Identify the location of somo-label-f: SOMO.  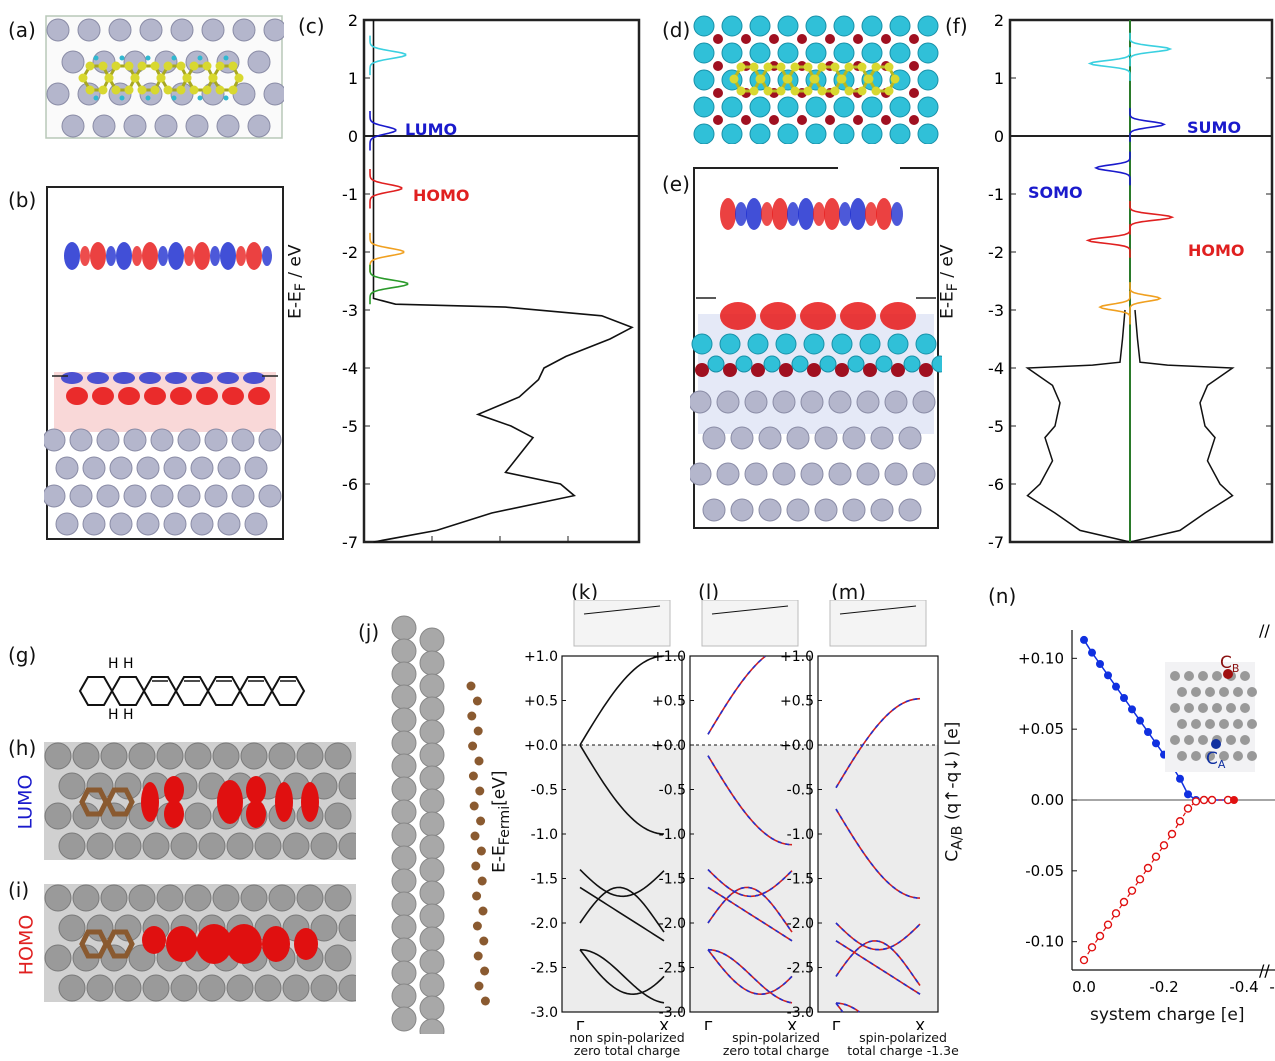
(1055, 192).